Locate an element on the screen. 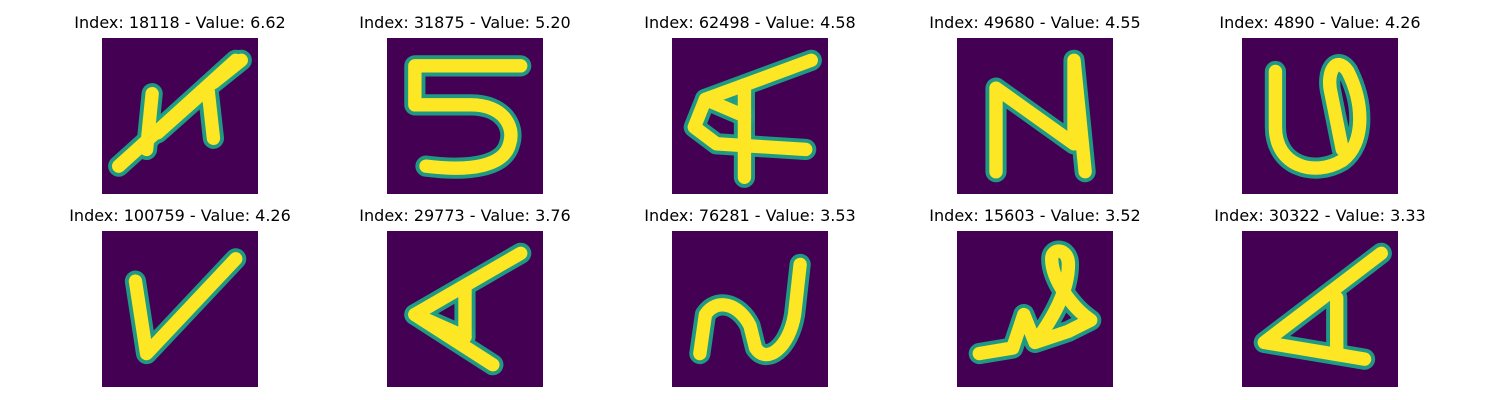  panel-title: Index: 49680 - Value: 4.55 is located at coordinates (1035, 22).